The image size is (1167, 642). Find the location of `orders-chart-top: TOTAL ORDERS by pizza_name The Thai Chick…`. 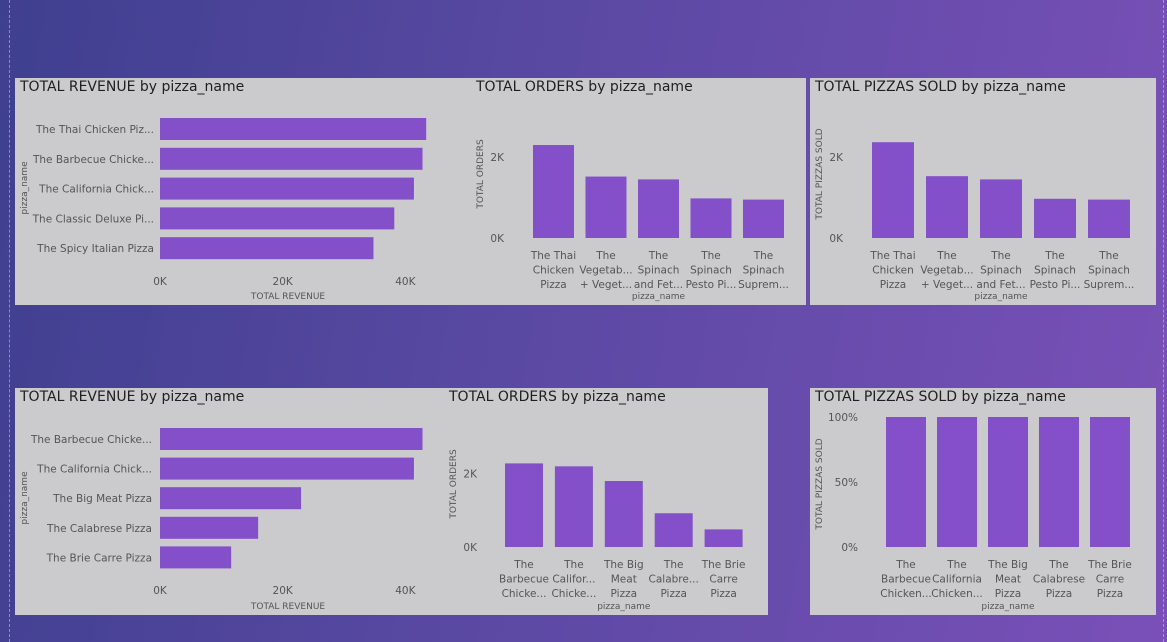

orders-chart-top: TOTAL ORDERS by pizza_name The Thai Chick… is located at coordinates (638, 191).